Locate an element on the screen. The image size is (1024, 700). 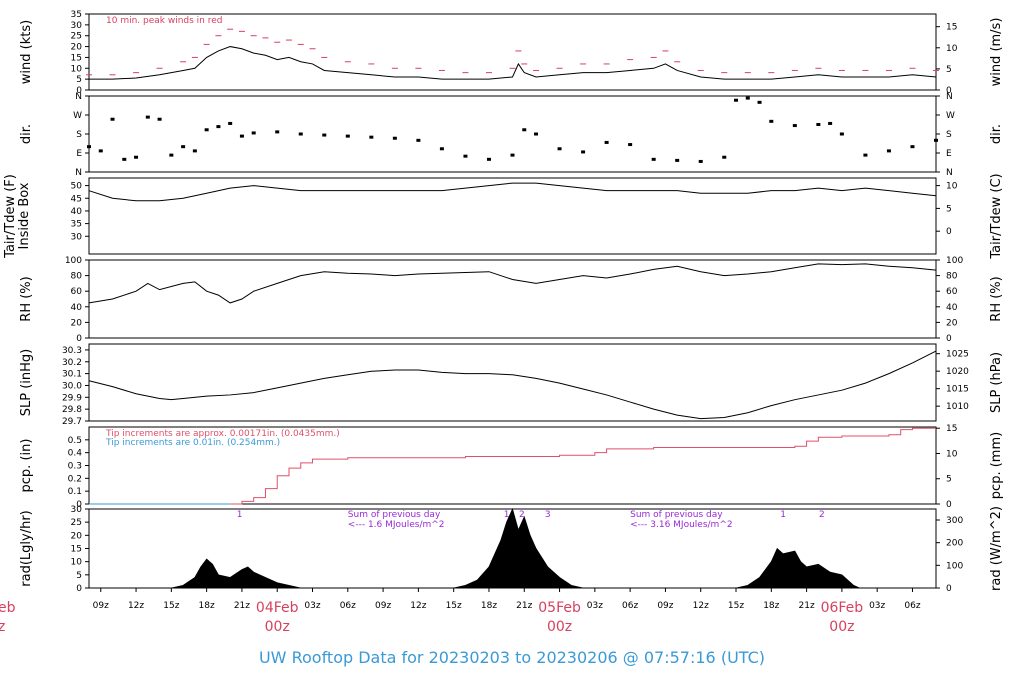
y-axis-label-left: RH (%) is located at coordinates (26, 298).